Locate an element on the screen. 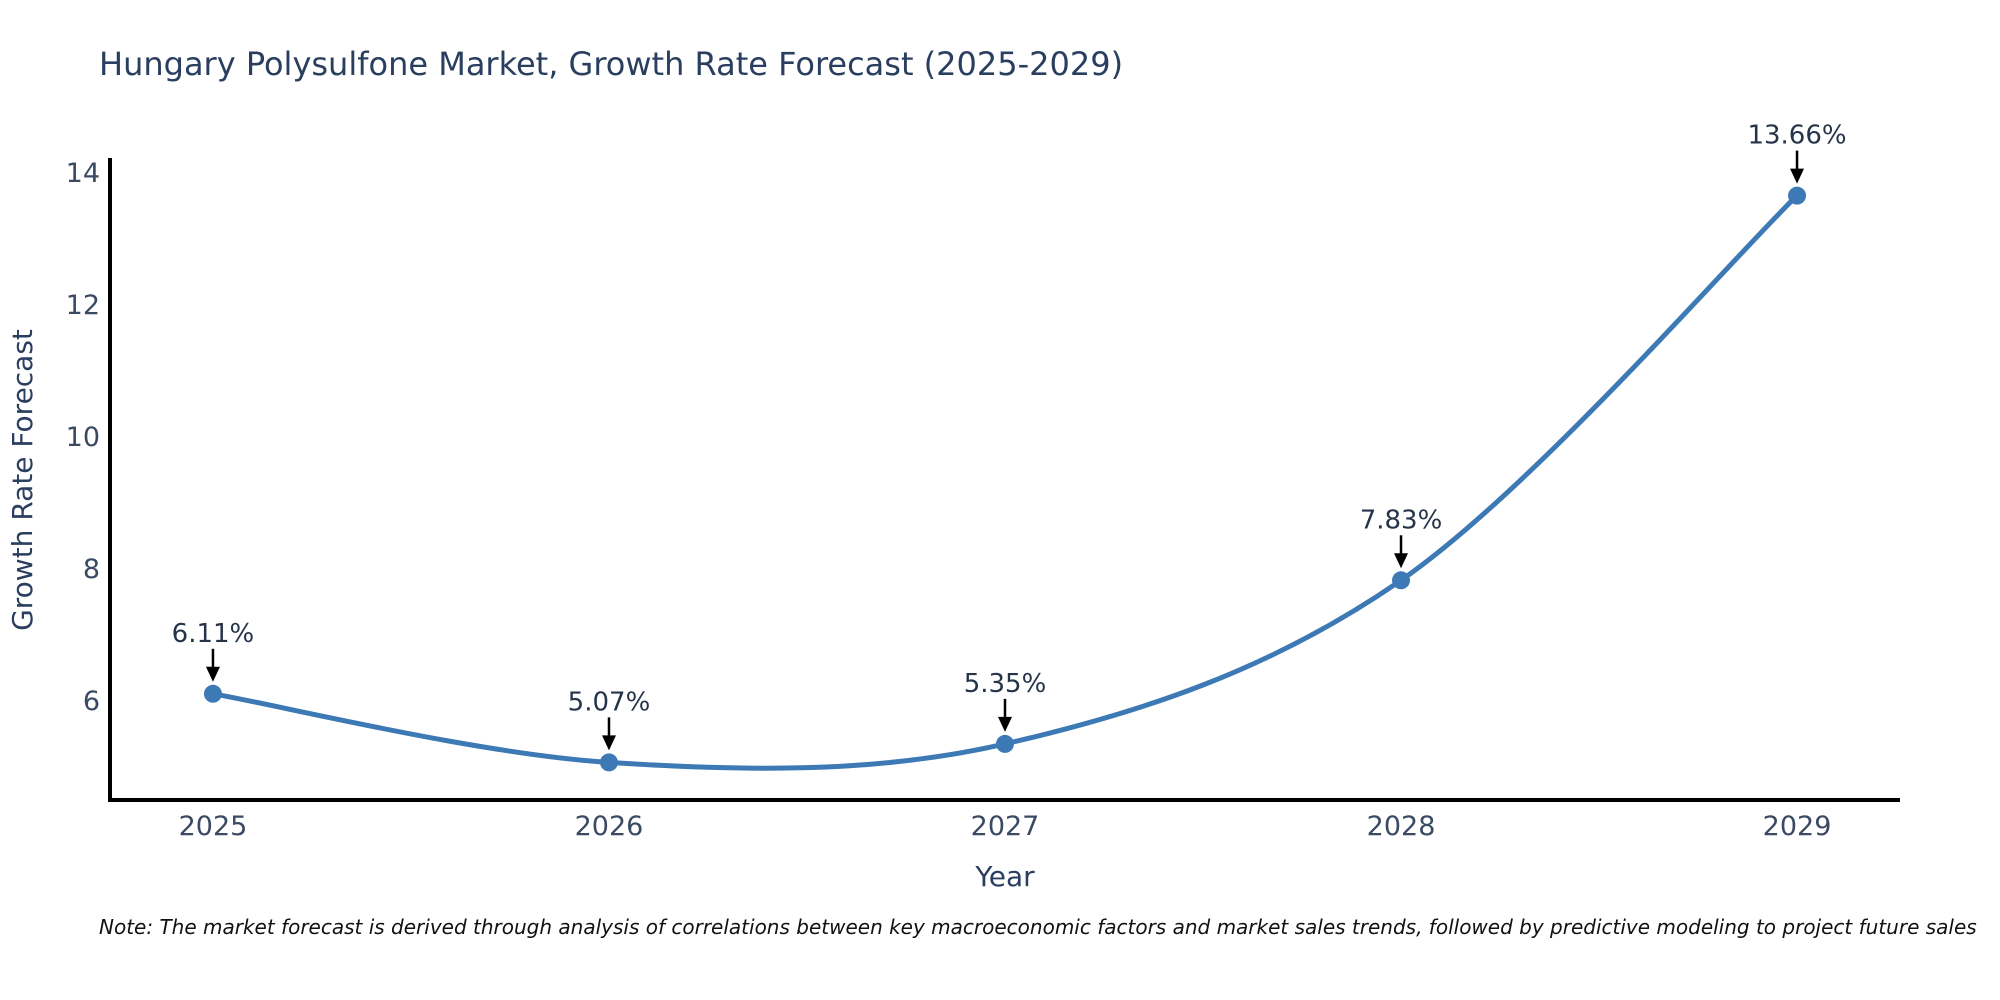 Image resolution: width=2000 pixels, height=1000 pixels. y-tick-label: 12 is located at coordinates (83, 305).